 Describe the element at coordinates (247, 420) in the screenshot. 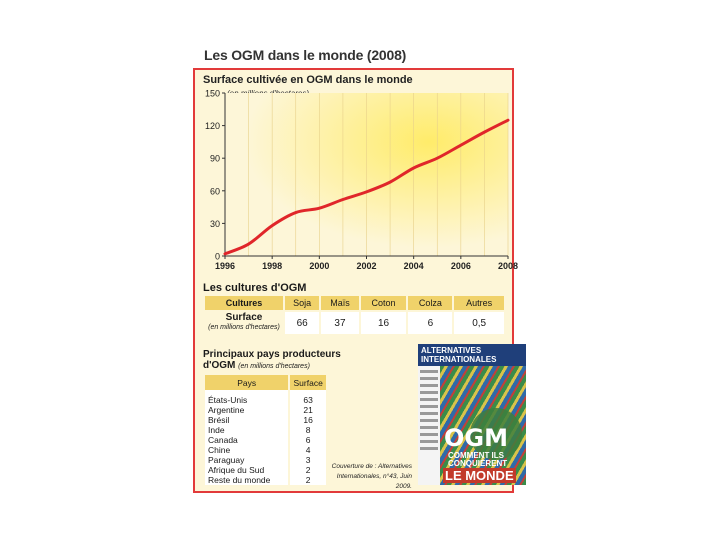

I see `producer-country: Brésil` at that location.